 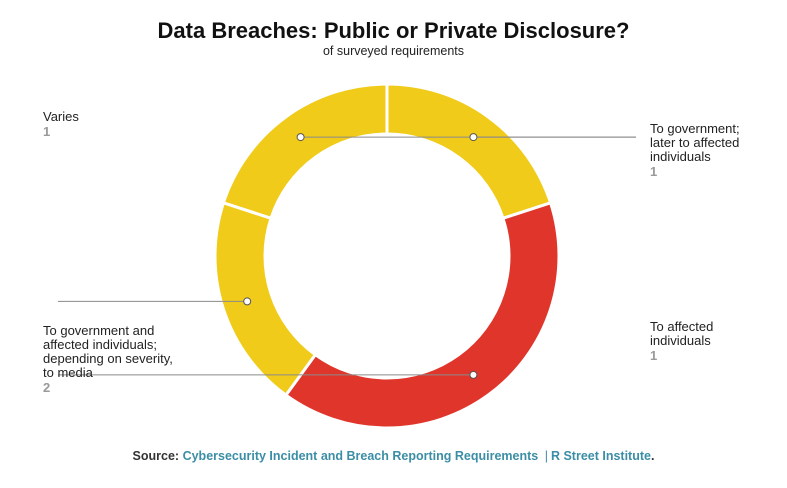 What do you see at coordinates (156, 456) in the screenshot?
I see `source-prefix: Source:` at bounding box center [156, 456].